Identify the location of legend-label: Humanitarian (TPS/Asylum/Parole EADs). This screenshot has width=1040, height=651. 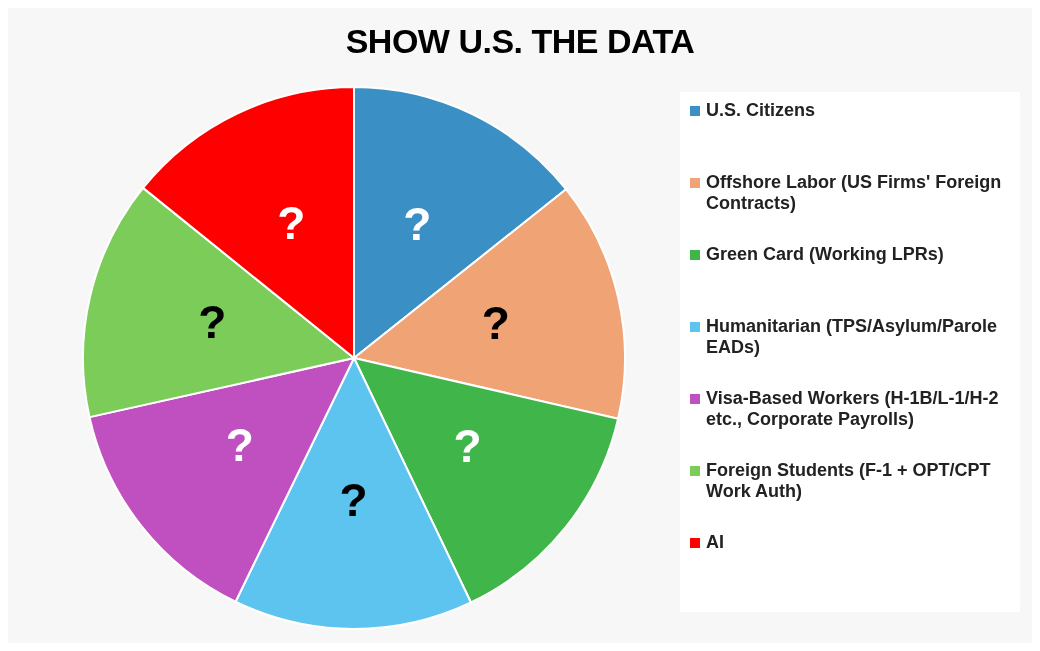
(852, 337).